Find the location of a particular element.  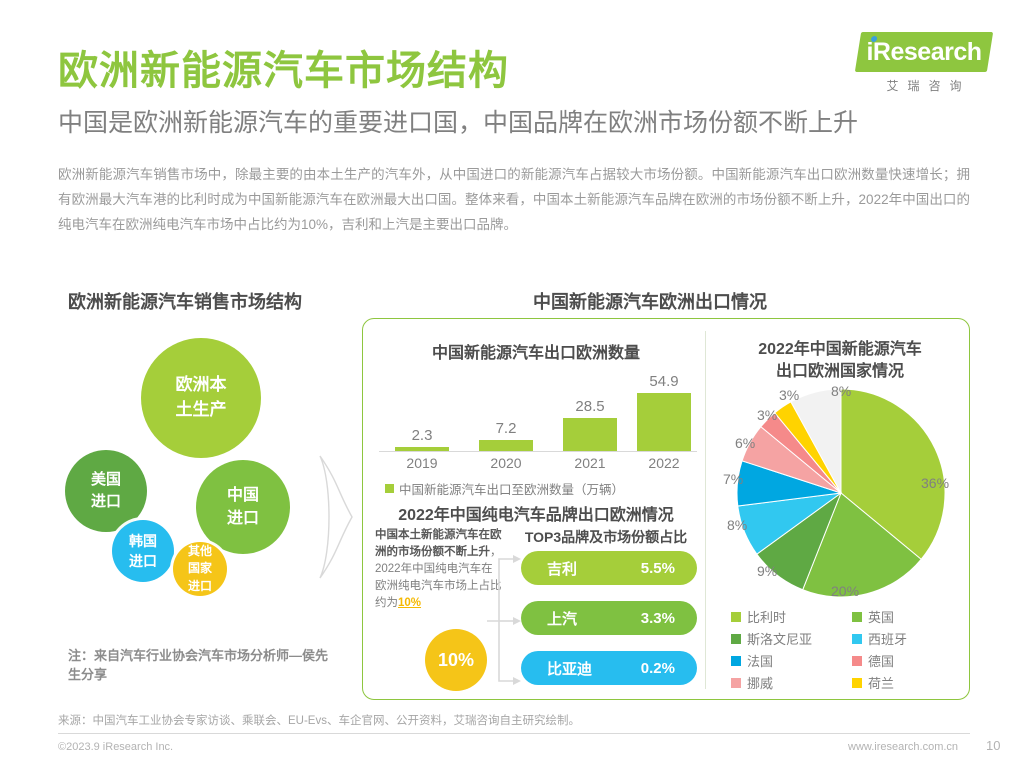

pie-legend-label: 挪威 is located at coordinates (760, 683).